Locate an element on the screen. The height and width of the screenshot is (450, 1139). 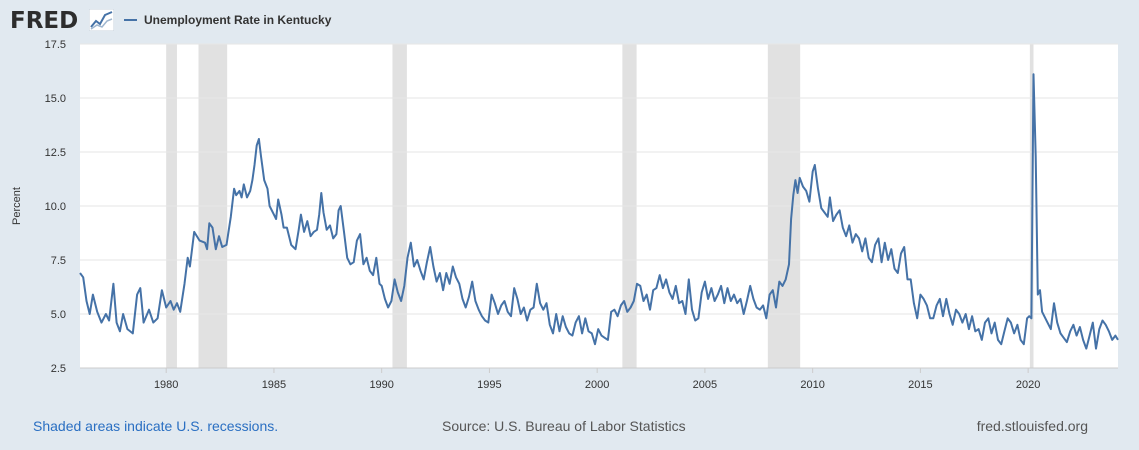
y-axis-tick-labels: 2.5 5.0 7.5 10.0 12.5 15.0 17.5 is located at coordinates (55, 207).